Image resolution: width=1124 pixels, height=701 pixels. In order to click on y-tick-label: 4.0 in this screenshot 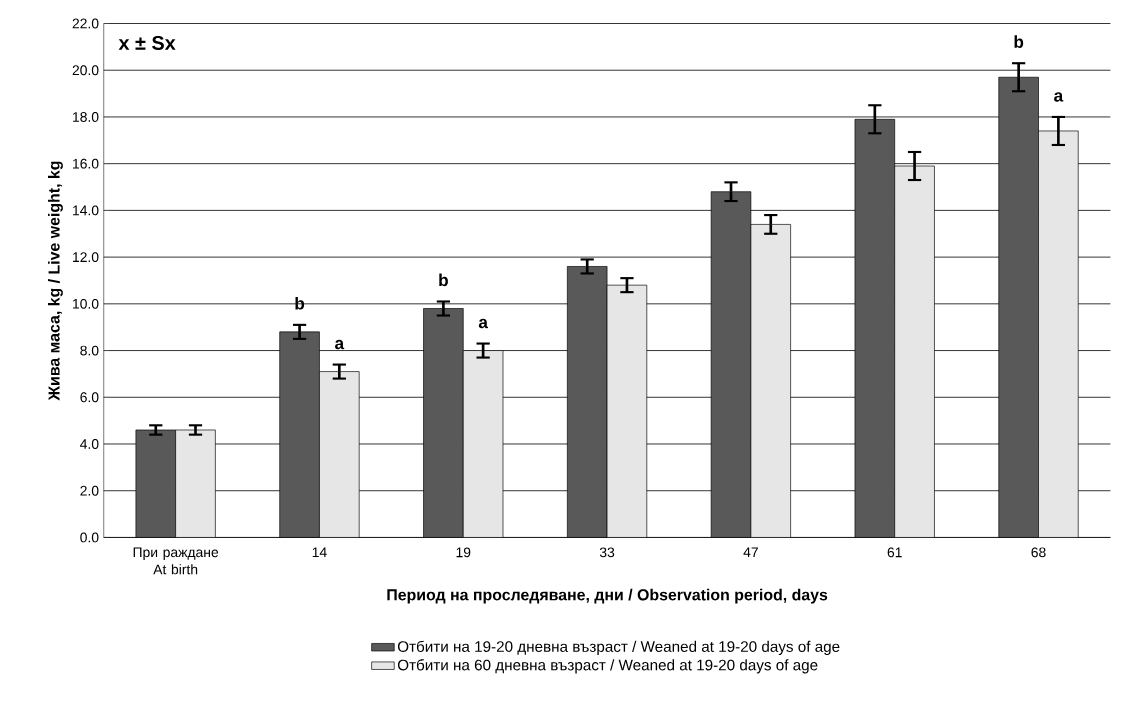, I will do `click(89, 443)`.